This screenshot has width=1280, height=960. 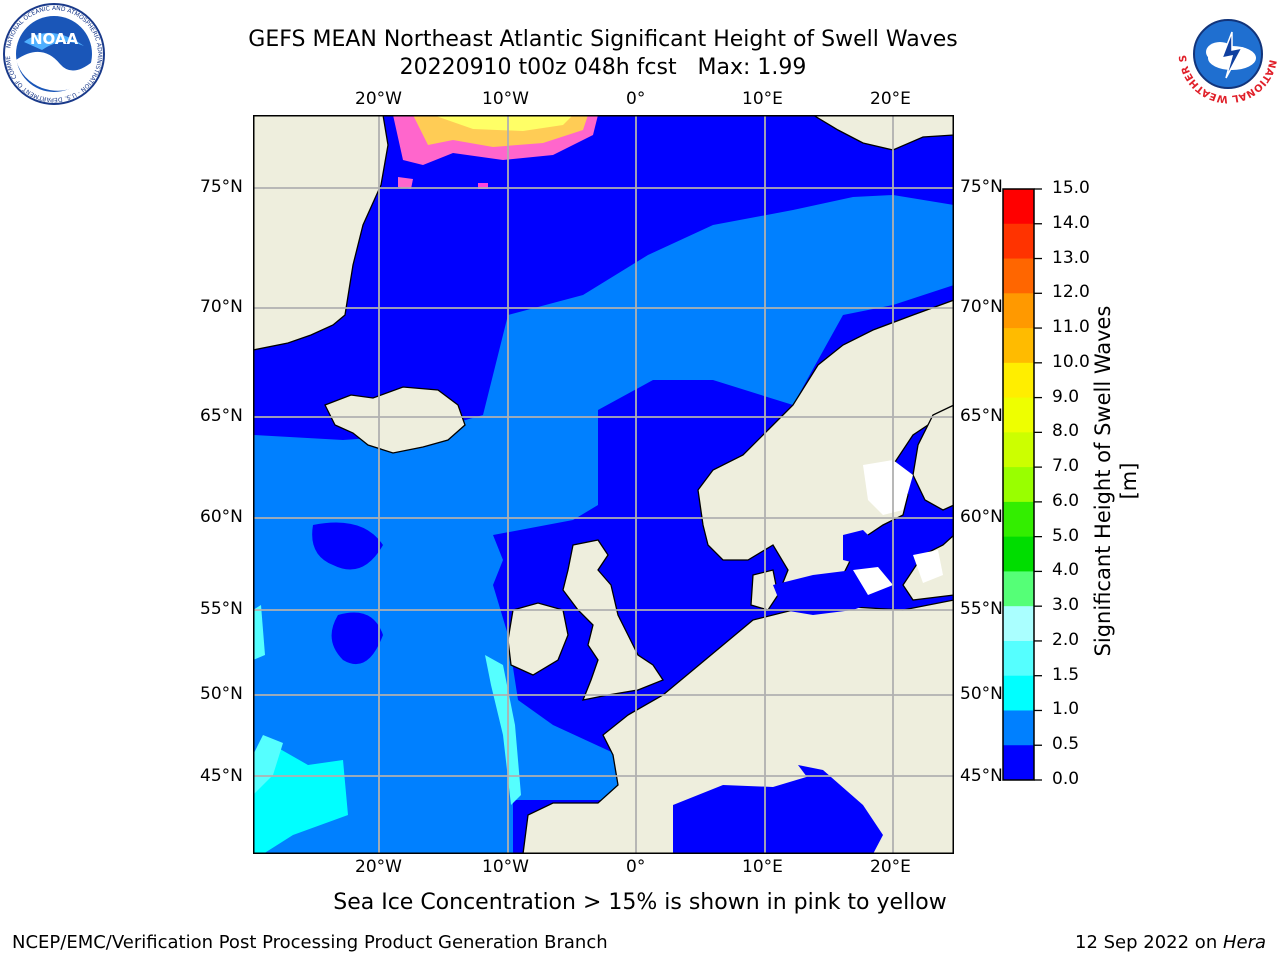 I want to click on colorbar-label: Significant Height of Swell Waves [m], so click(x=1116, y=481).